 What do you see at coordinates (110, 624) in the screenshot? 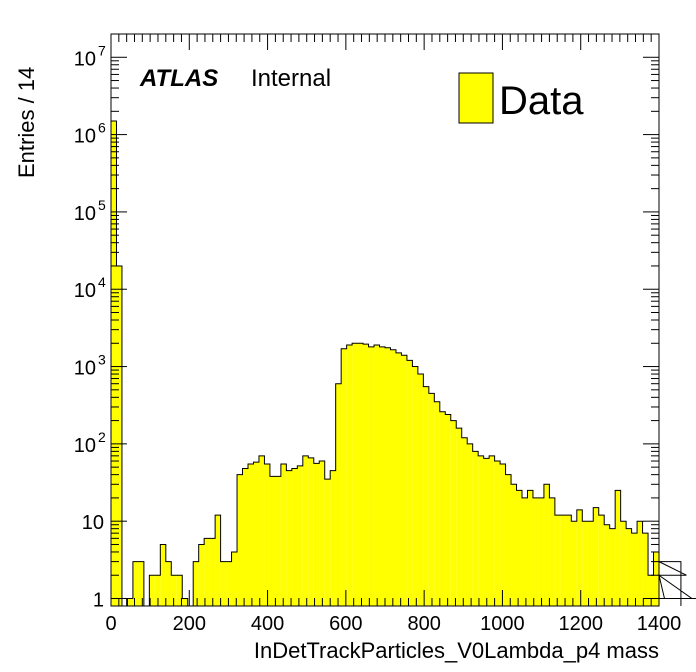
I see `x-tick-label: 0` at bounding box center [110, 624].